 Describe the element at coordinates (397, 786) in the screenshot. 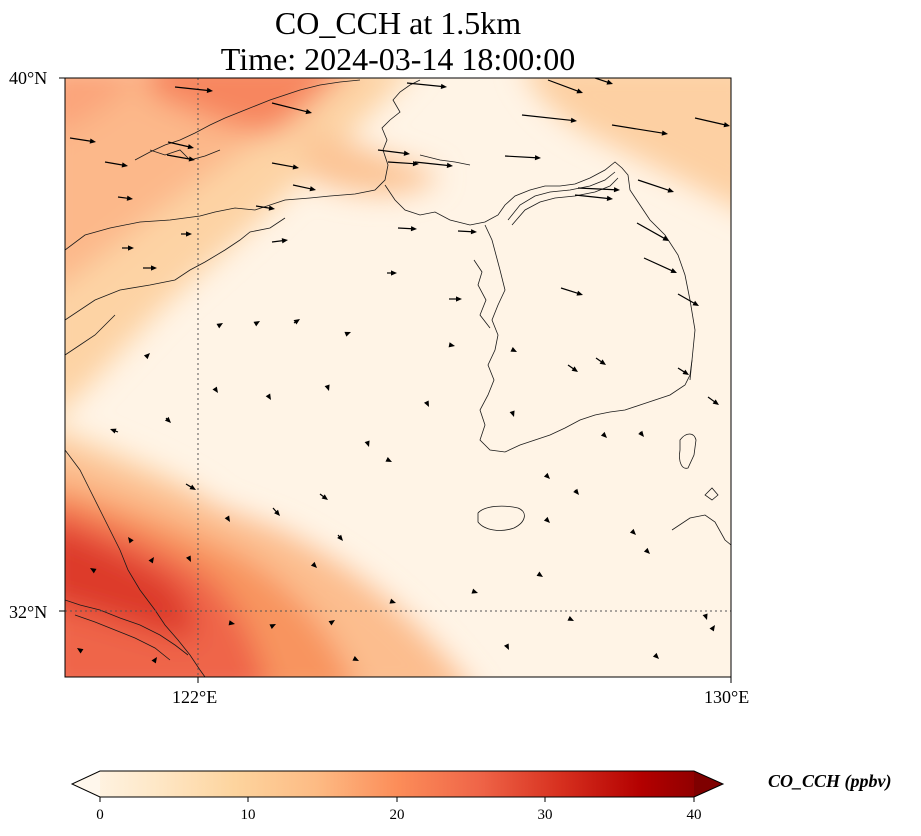

I see `colorbar` at that location.